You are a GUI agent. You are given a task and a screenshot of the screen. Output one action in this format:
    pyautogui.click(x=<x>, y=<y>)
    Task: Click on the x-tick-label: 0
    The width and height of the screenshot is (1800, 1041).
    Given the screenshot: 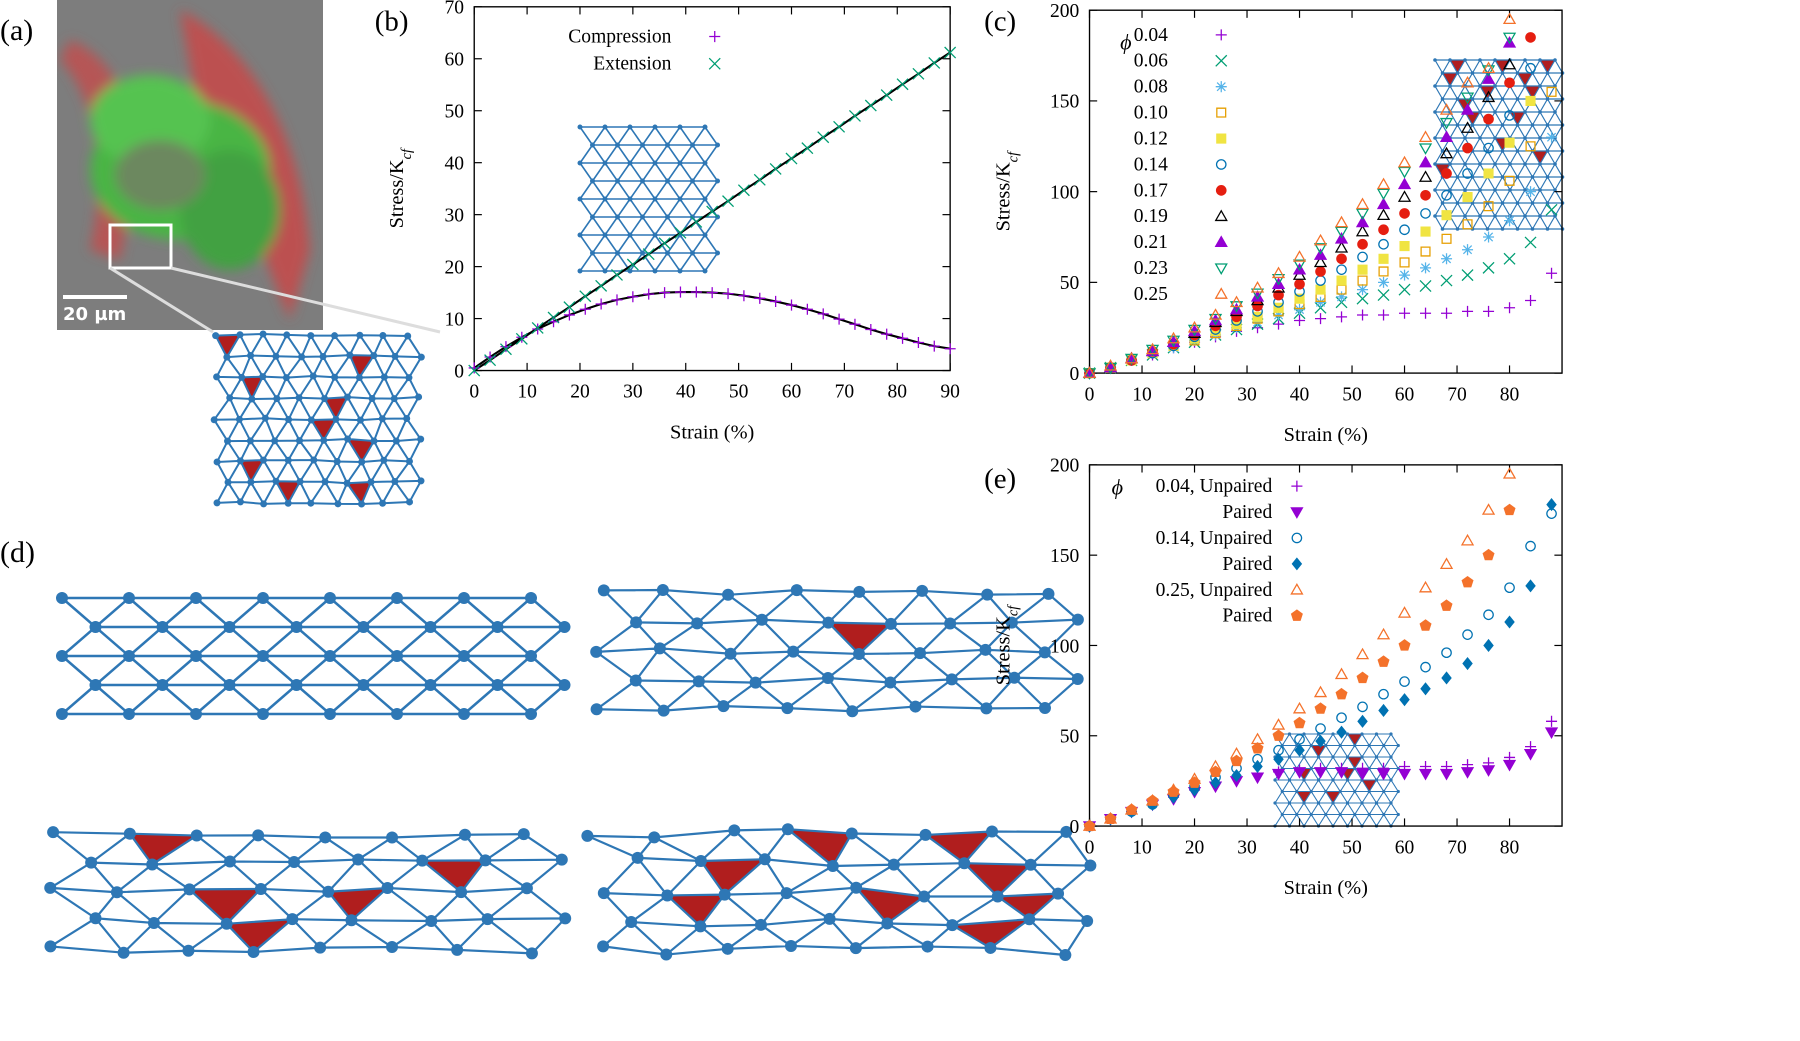 What is the action you would take?
    pyautogui.click(x=1090, y=847)
    